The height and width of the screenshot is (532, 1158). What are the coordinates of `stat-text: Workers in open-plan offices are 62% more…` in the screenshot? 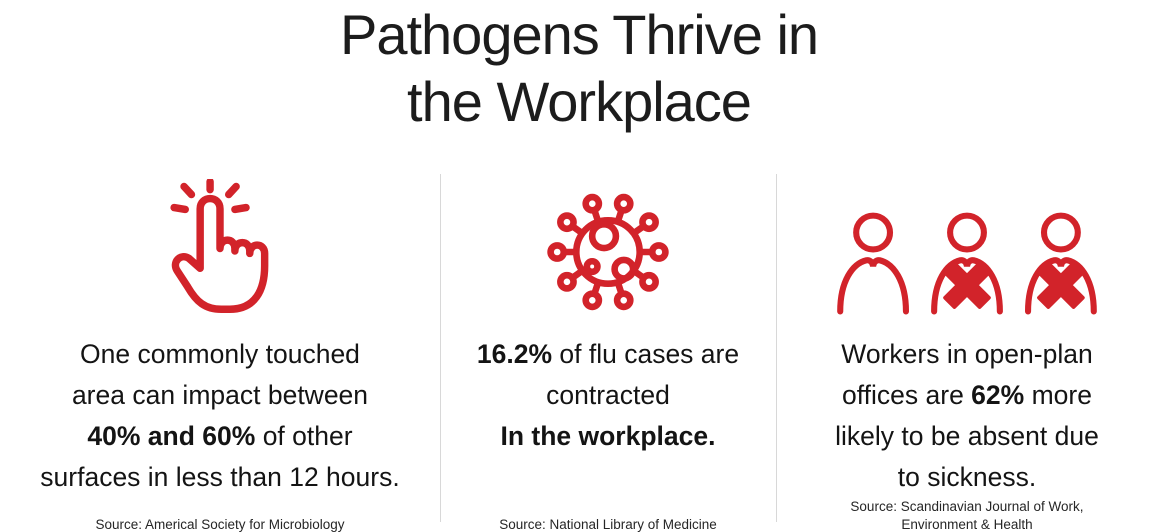 It's located at (967, 416).